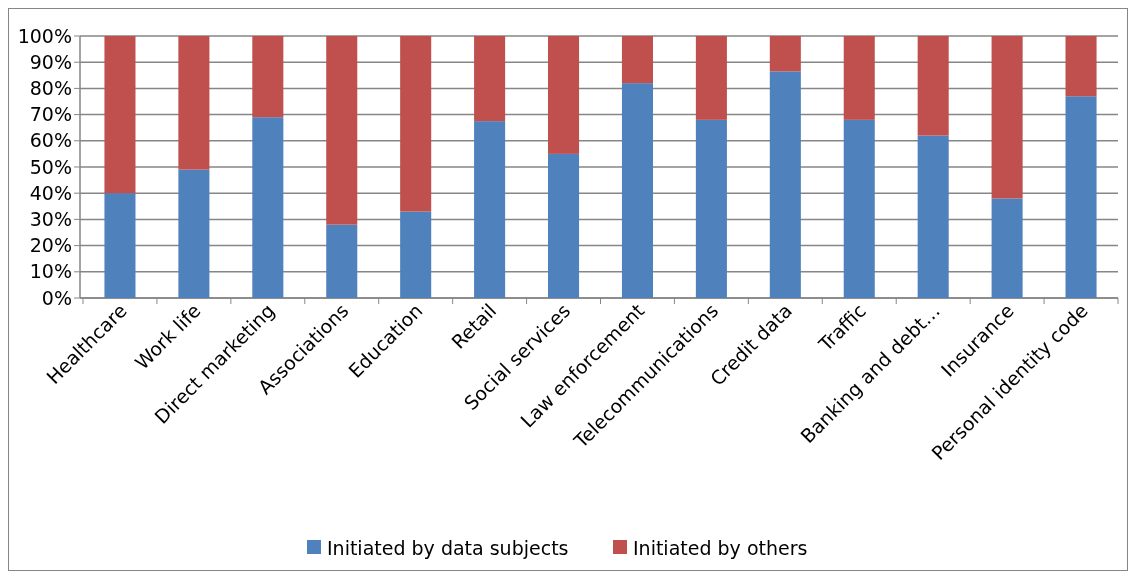 The width and height of the screenshot is (1136, 579). What do you see at coordinates (50, 271) in the screenshot?
I see `y-tick-label: 10%` at bounding box center [50, 271].